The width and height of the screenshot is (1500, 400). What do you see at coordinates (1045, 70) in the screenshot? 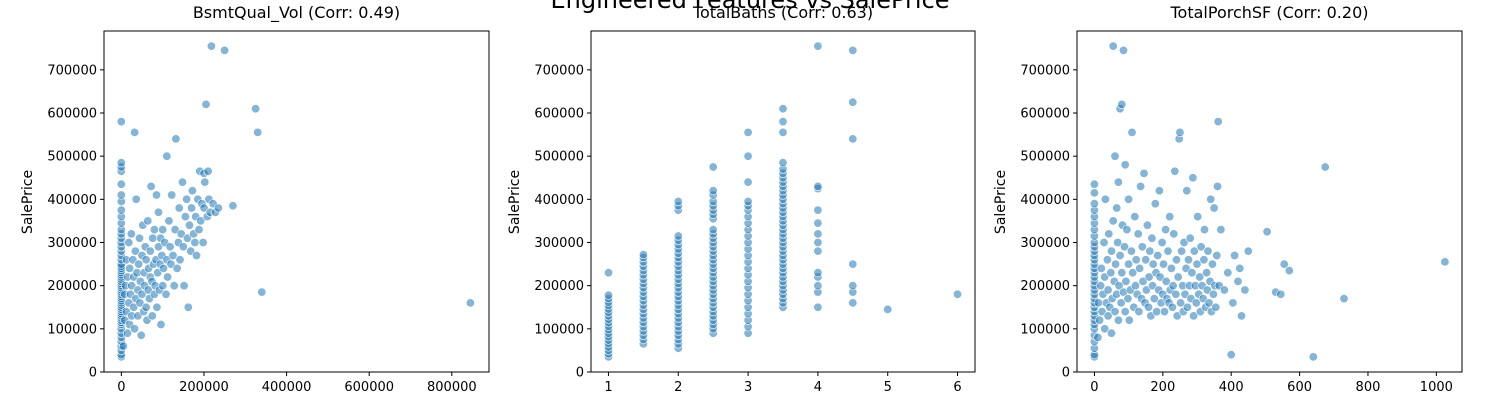
I see `y-tick-label: 700000` at bounding box center [1045, 70].